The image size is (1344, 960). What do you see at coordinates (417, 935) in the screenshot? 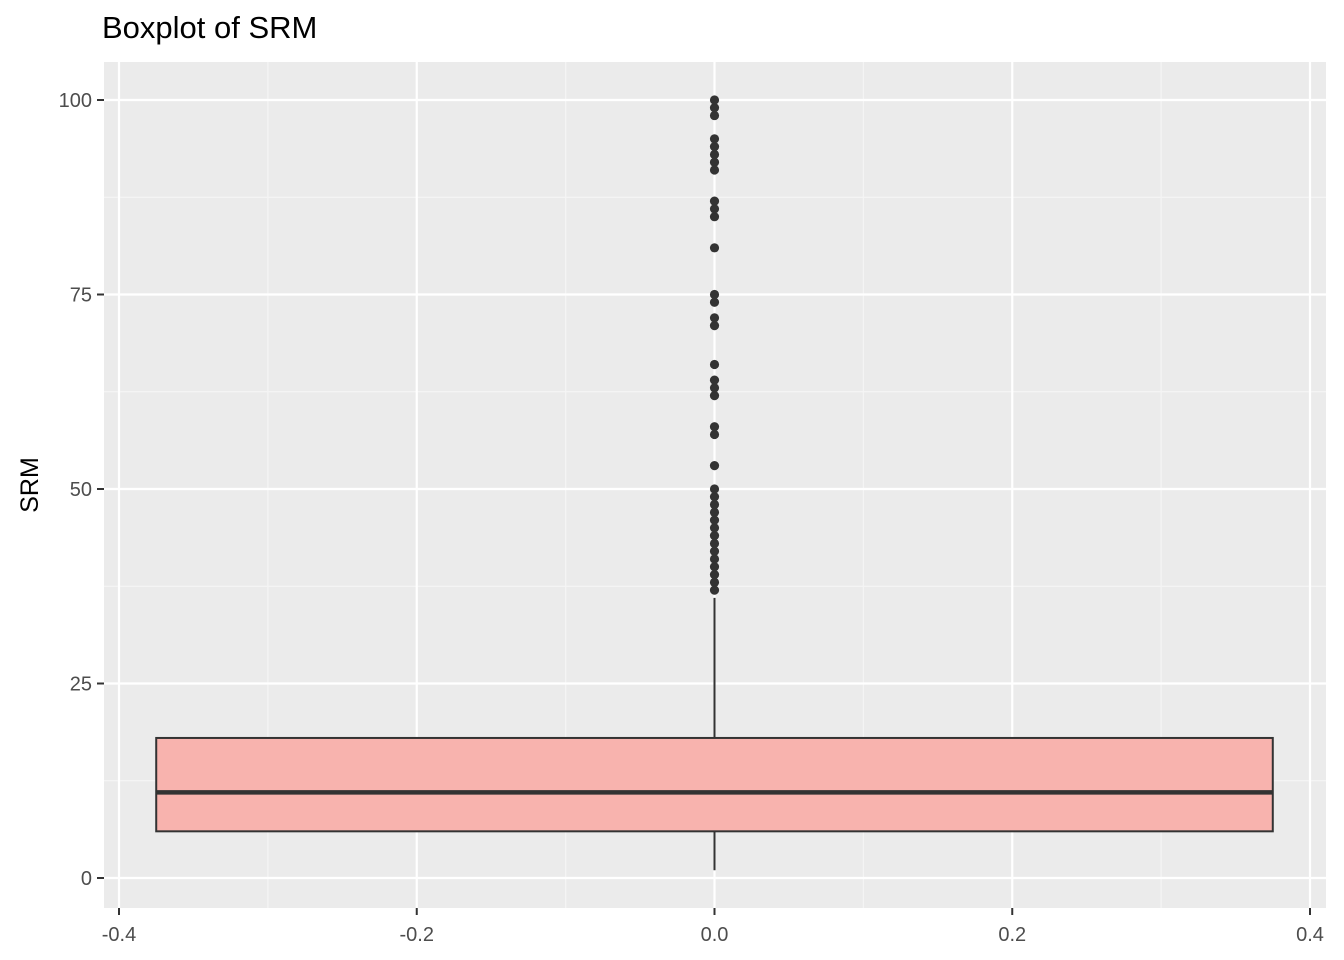
I see `x-tick-label: -0.2` at bounding box center [417, 935].